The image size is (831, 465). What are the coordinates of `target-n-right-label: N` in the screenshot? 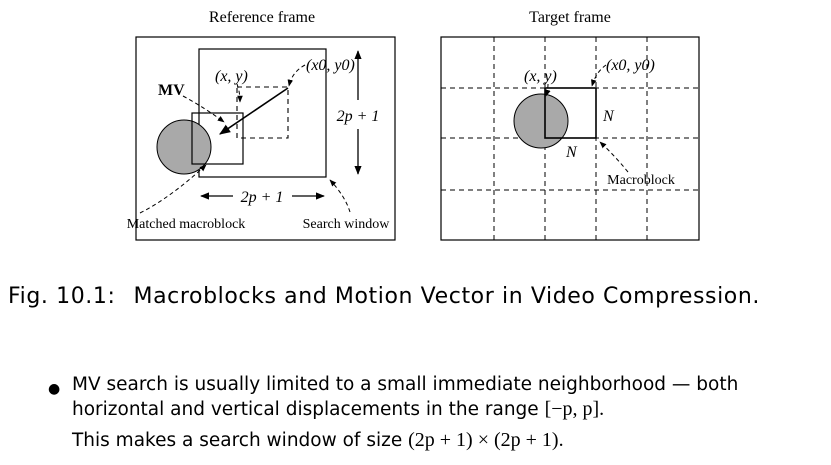 It's located at (608, 116).